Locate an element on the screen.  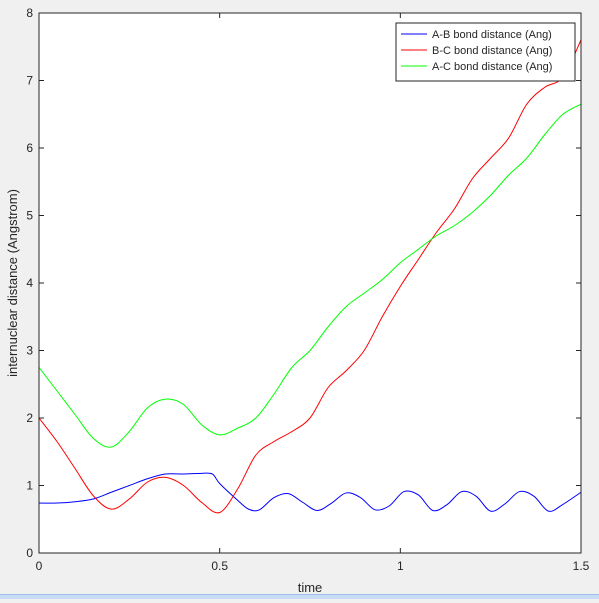
y-tick-label: 8 is located at coordinates (29, 13).